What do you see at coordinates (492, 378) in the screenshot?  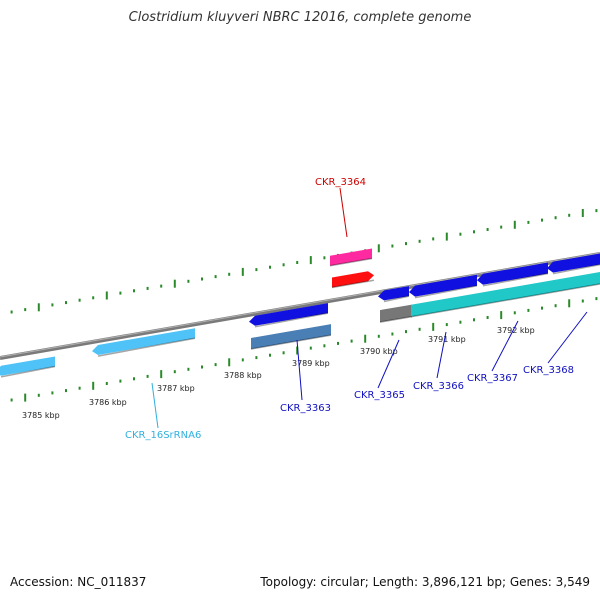 I see `gene-label-3367: CKR_3367` at bounding box center [492, 378].